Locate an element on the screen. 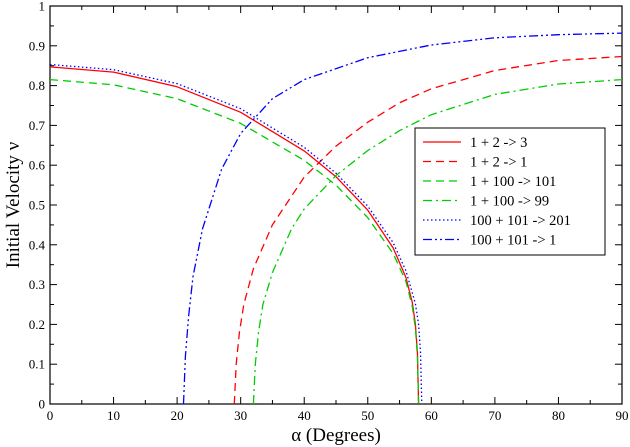 The width and height of the screenshot is (630, 447). y-tick-label: 0.5 is located at coordinates (37, 205).